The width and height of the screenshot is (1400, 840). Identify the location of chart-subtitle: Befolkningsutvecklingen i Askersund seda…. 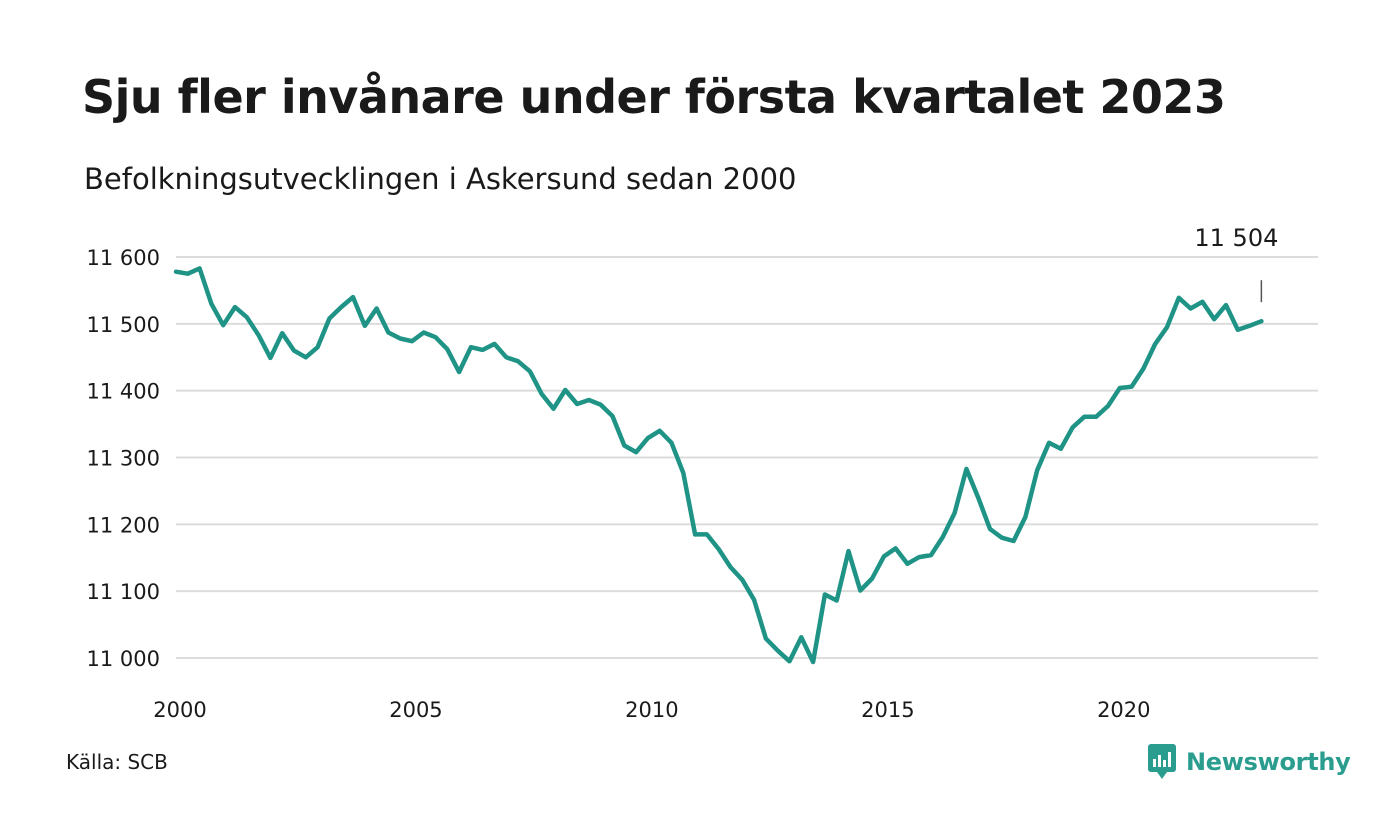
(440, 179).